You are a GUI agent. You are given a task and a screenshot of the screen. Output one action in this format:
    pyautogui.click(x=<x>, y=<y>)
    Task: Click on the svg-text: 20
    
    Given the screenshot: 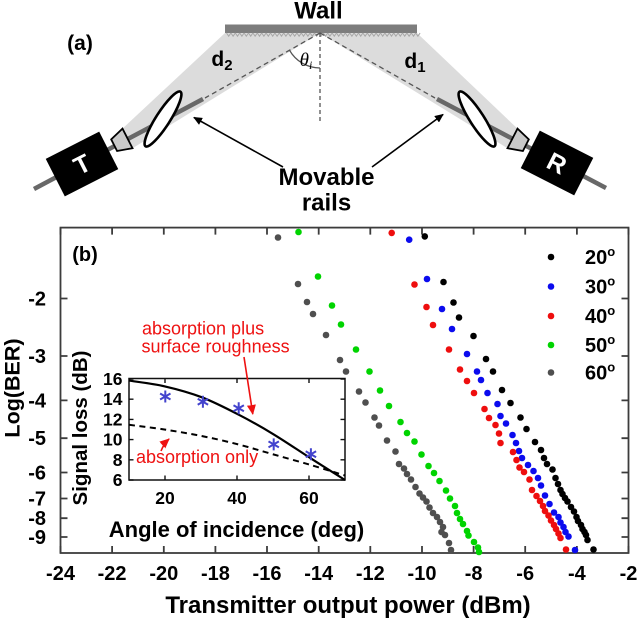 What is the action you would take?
    pyautogui.click(x=165, y=498)
    